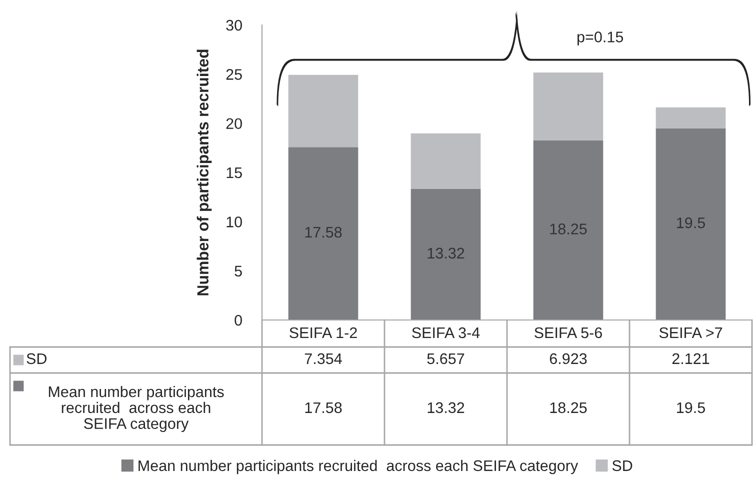 This screenshot has width=755, height=480. What do you see at coordinates (568, 408) in the screenshot?
I see `data-label: 18.25` at bounding box center [568, 408].